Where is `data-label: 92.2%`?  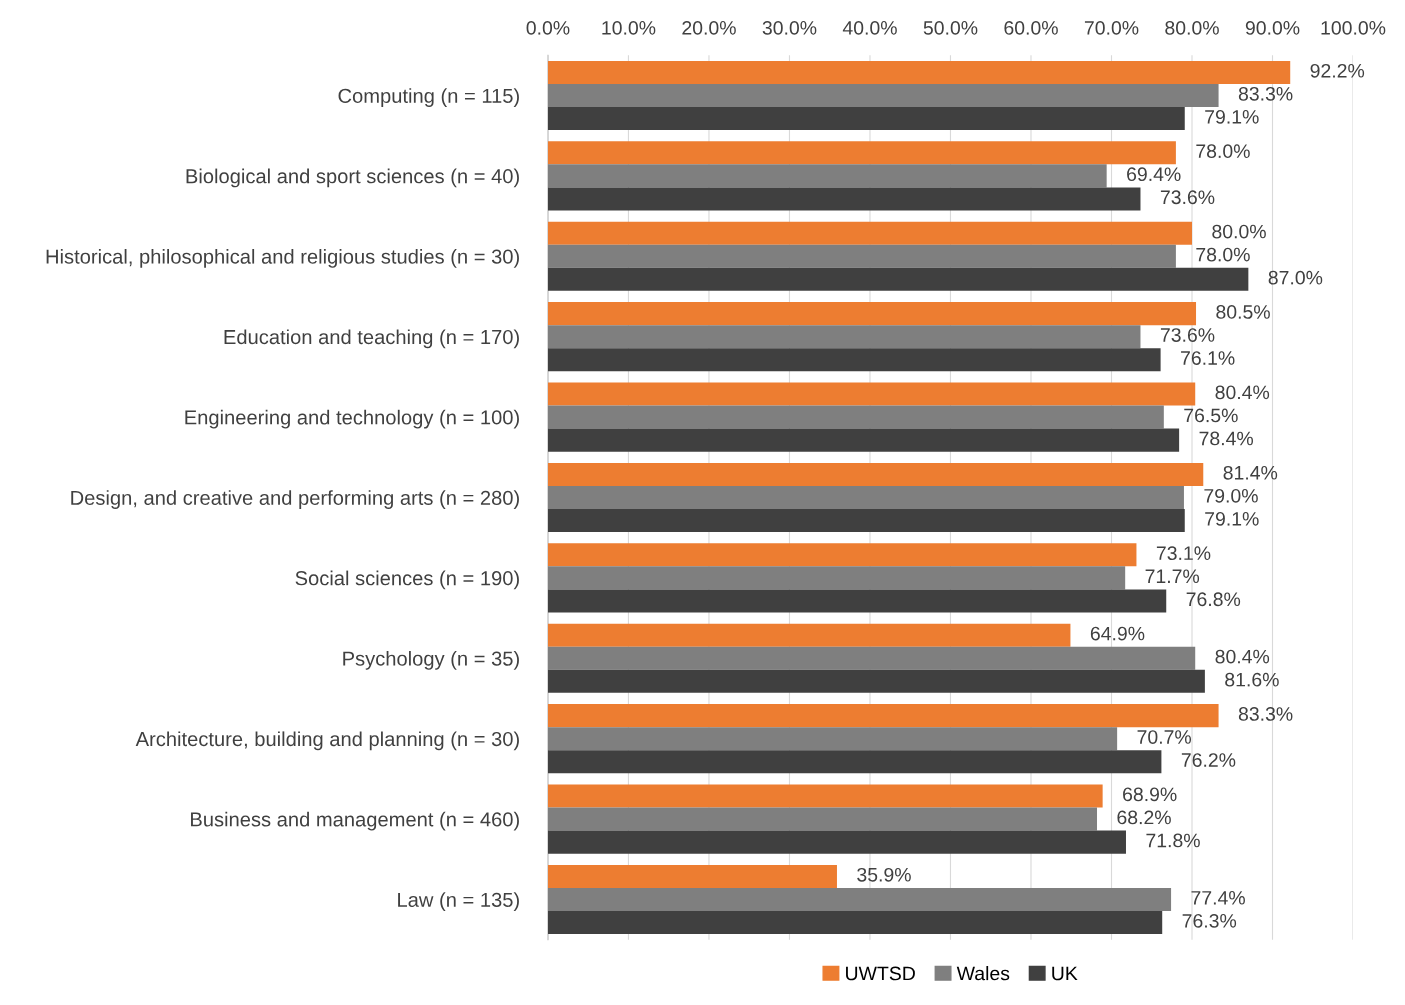 data-label: 92.2% is located at coordinates (1337, 70).